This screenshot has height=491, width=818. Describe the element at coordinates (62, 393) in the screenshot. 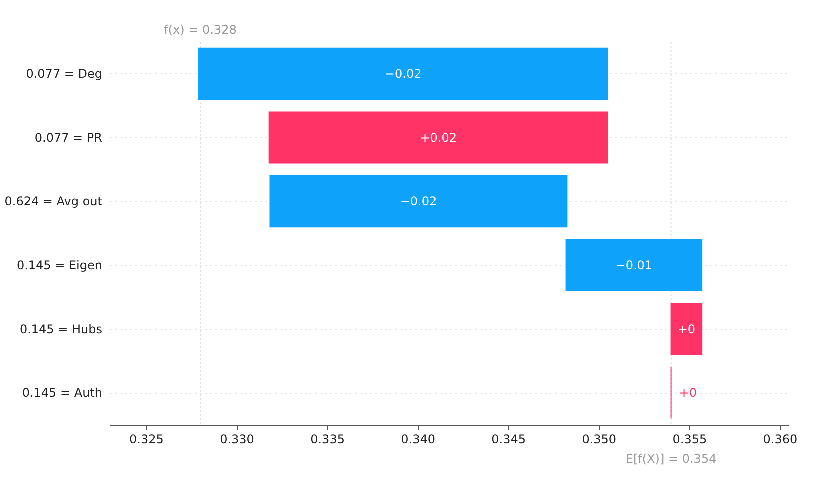

I see `y-tick-label: 0.145 = Auth` at that location.